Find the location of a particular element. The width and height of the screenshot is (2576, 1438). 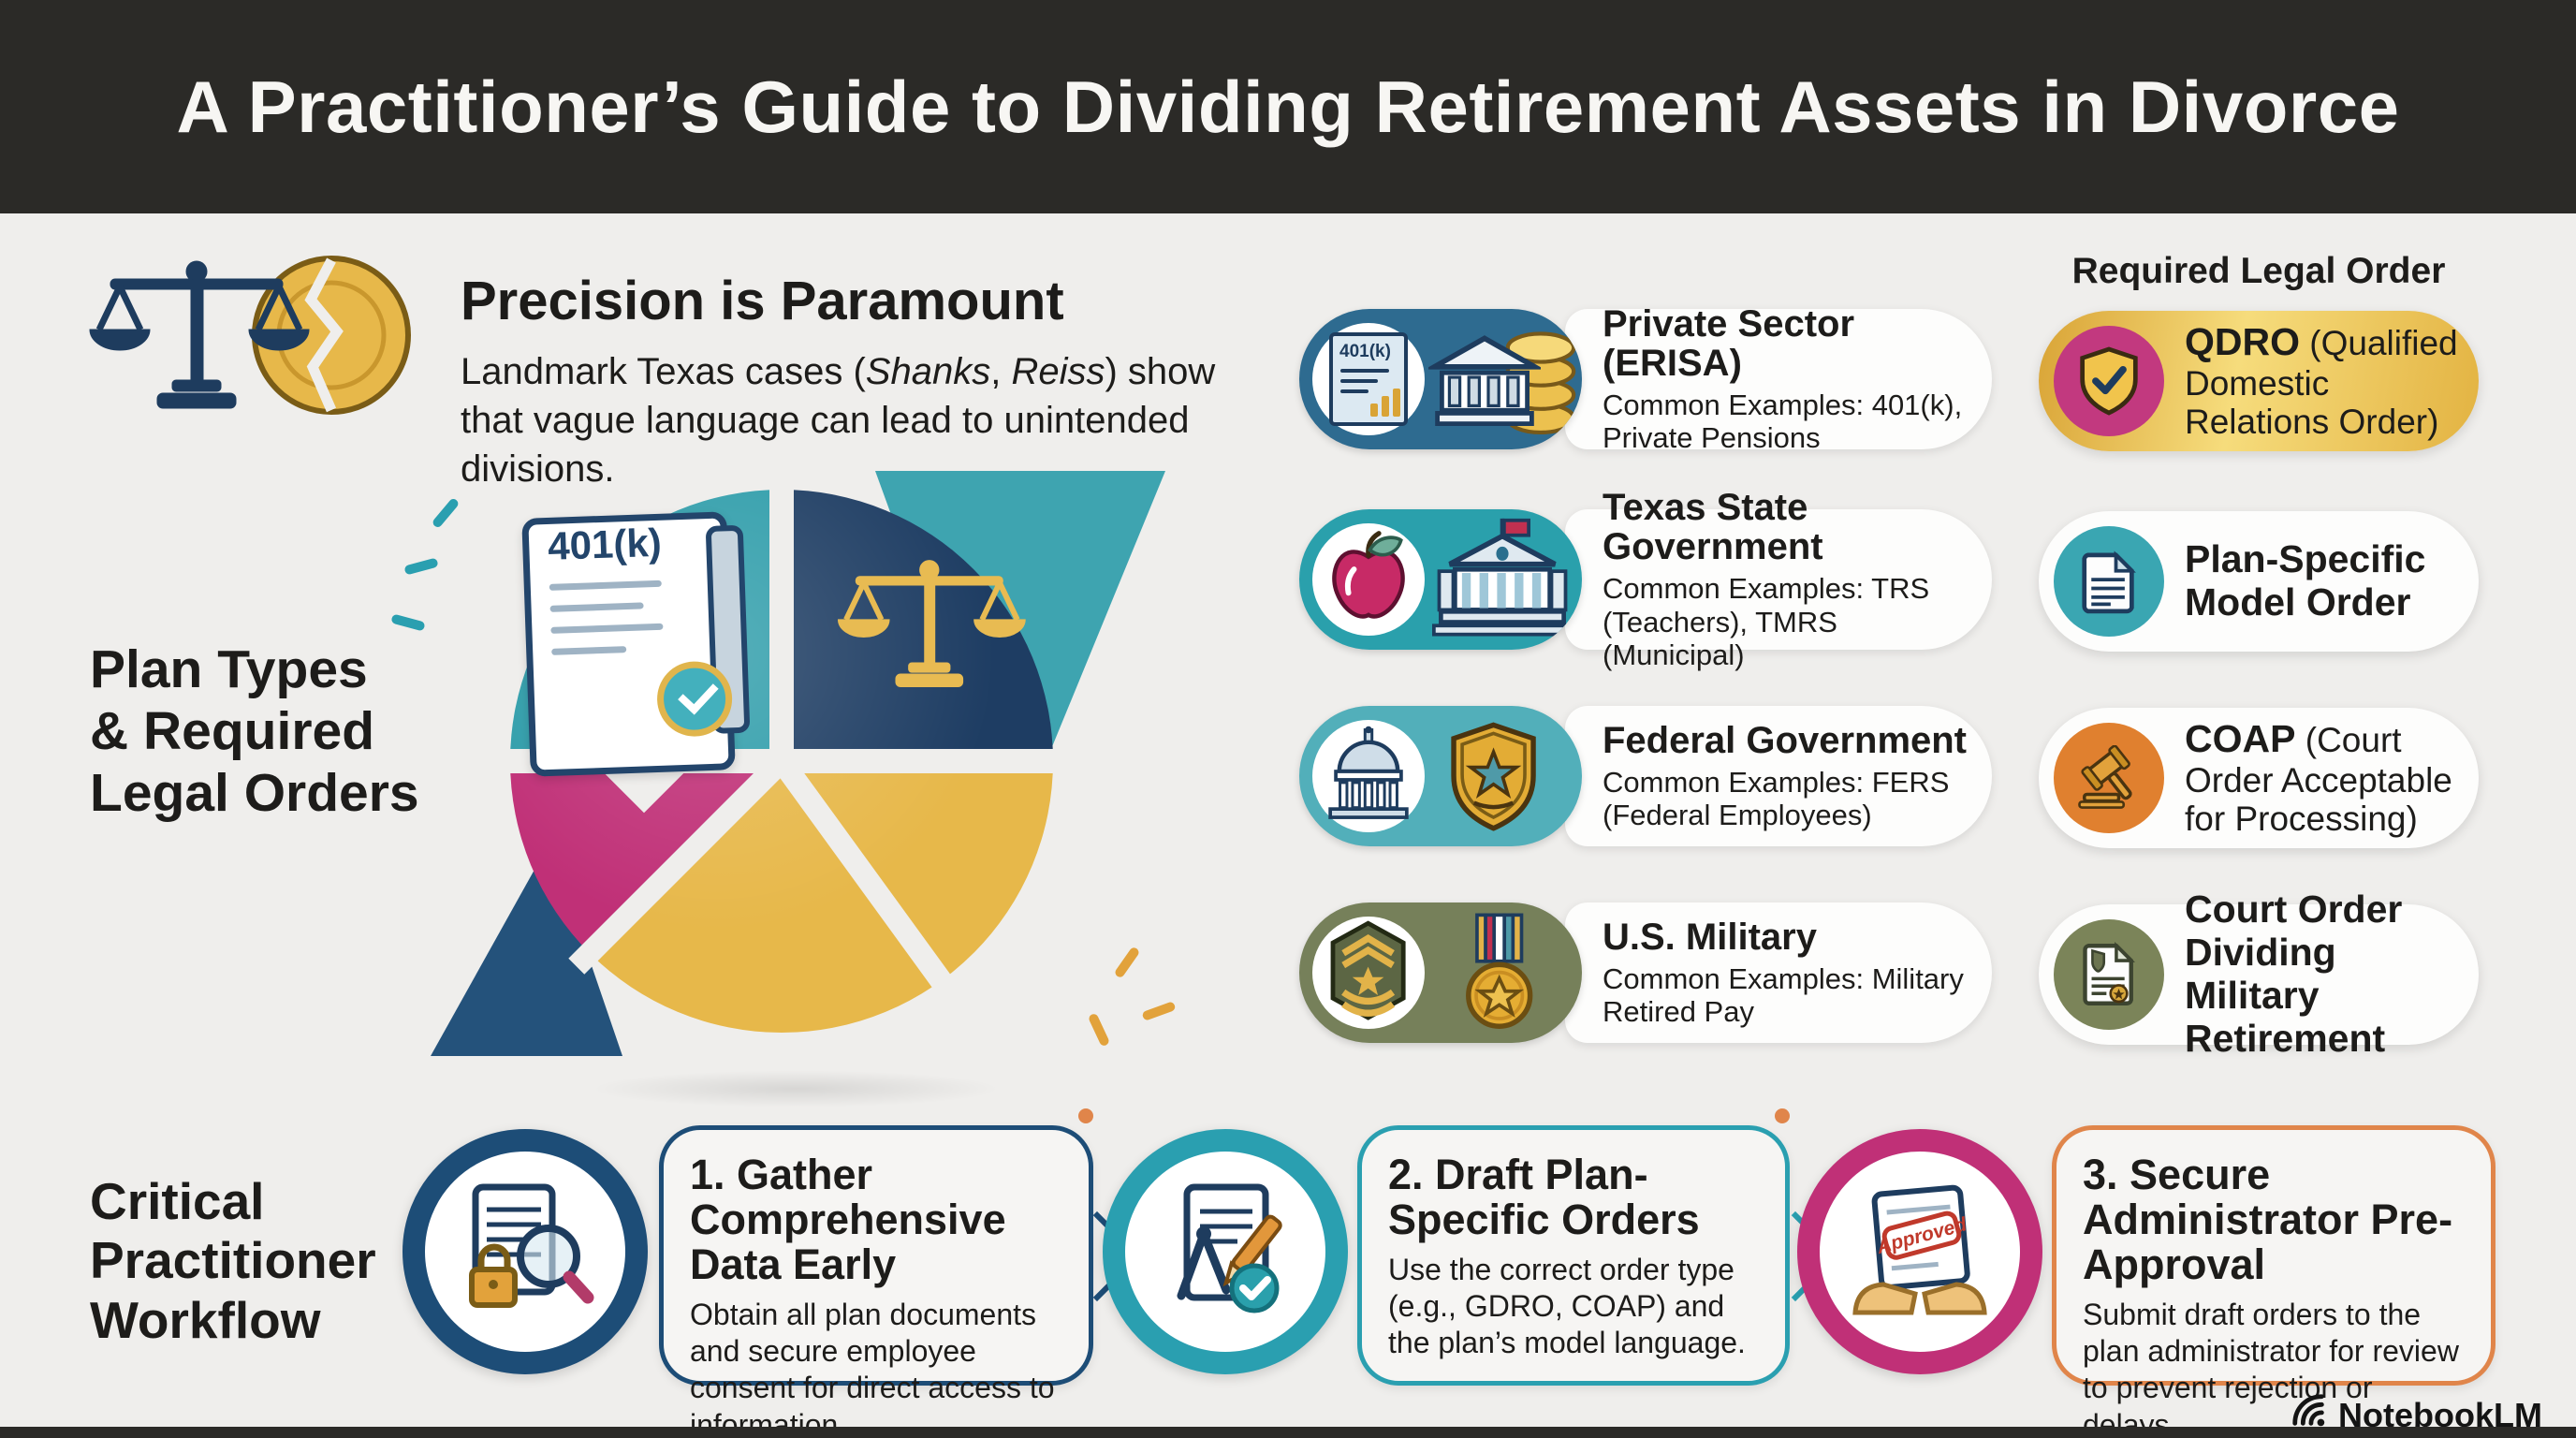

federal-icon-pill is located at coordinates (1440, 776).